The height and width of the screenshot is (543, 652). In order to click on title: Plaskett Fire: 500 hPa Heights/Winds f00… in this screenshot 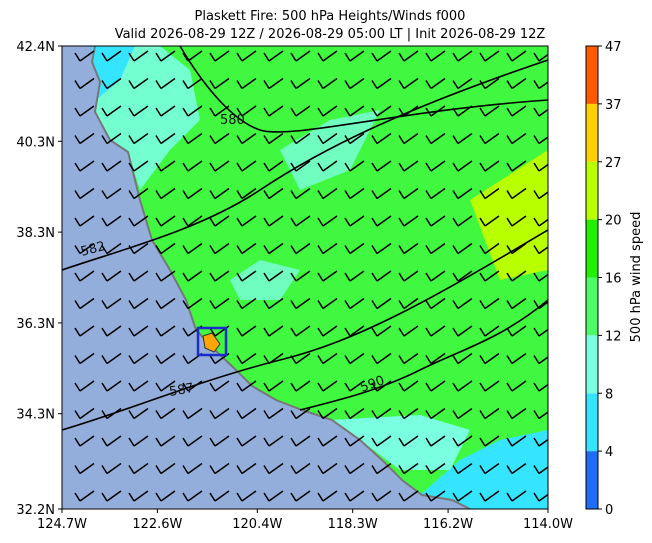, I will do `click(330, 16)`.